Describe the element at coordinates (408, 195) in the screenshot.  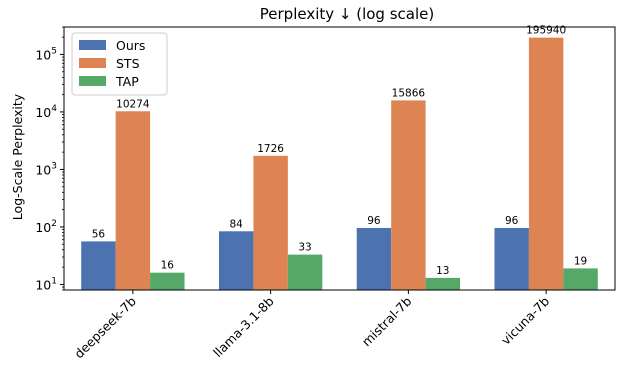
I see `bar-sts-mistral-7b` at that location.